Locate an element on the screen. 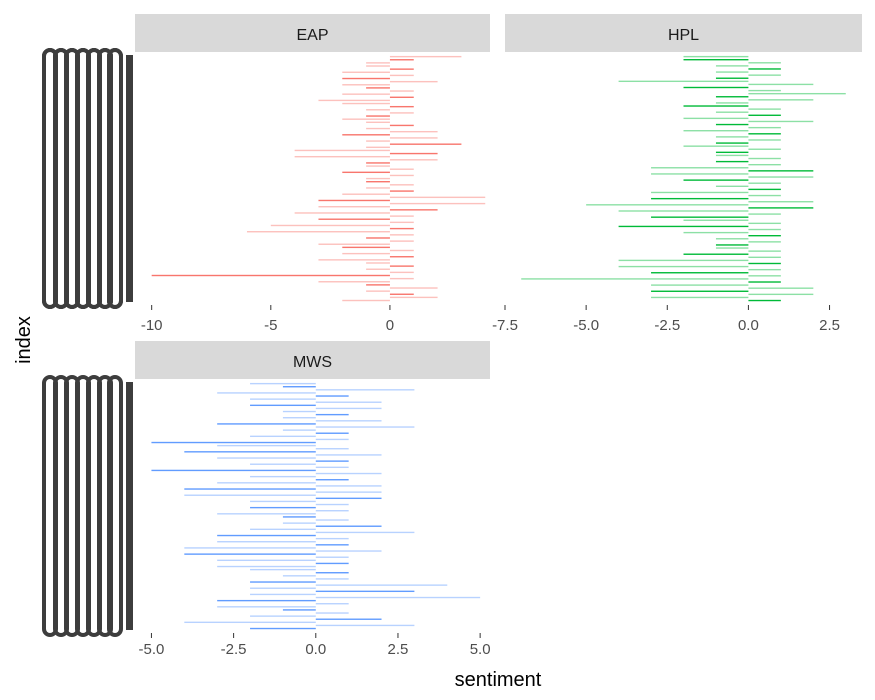 This screenshot has width=875, height=700. x-tick-label: 5.0 is located at coordinates (480, 649).